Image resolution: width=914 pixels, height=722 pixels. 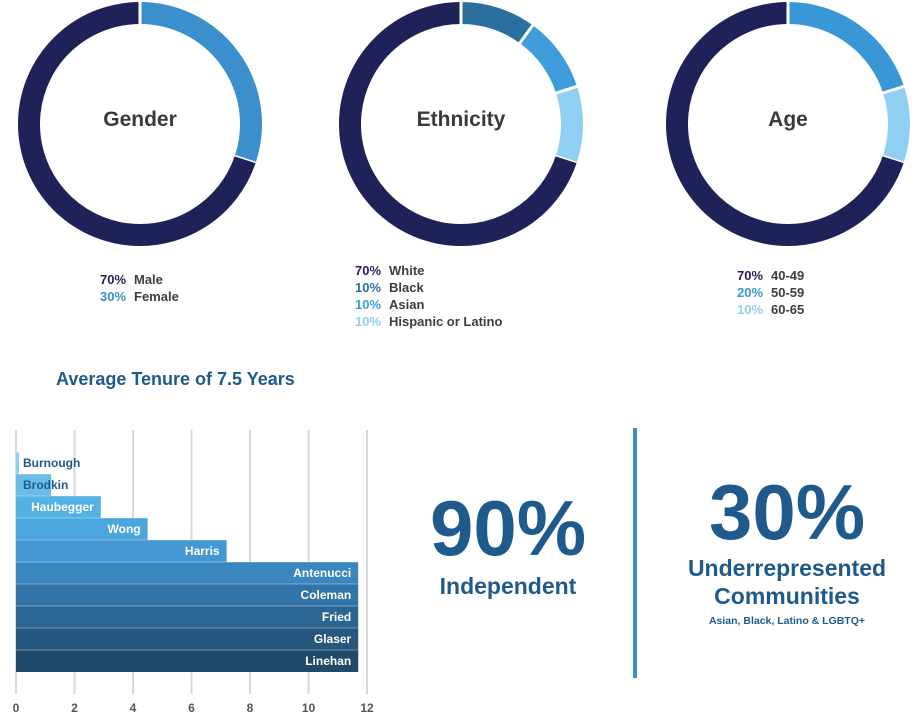 I want to click on donut-slice-white, so click(x=458, y=124).